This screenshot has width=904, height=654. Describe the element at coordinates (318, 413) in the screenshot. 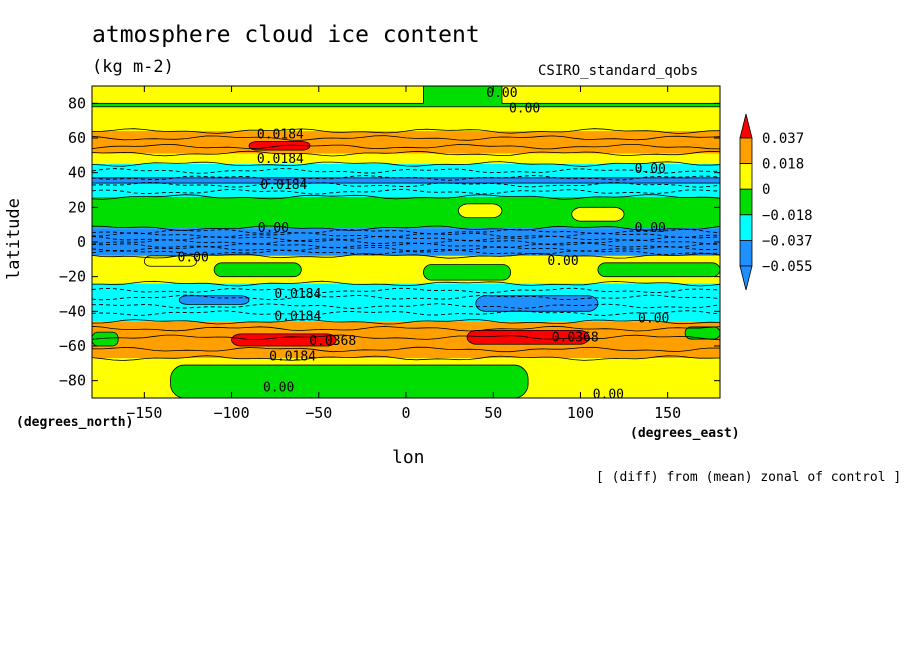

I see `x-tick-label: −50` at that location.